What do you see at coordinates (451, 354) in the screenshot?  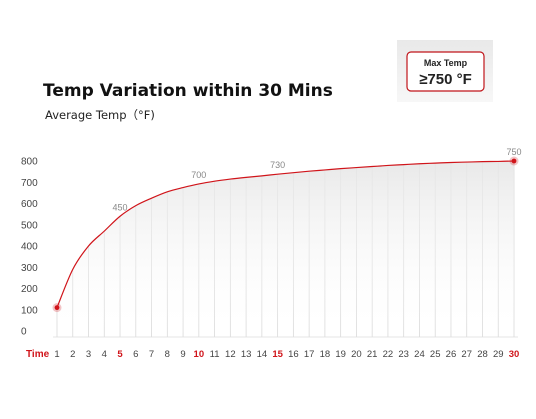 I see `x-tick-label: 26` at bounding box center [451, 354].